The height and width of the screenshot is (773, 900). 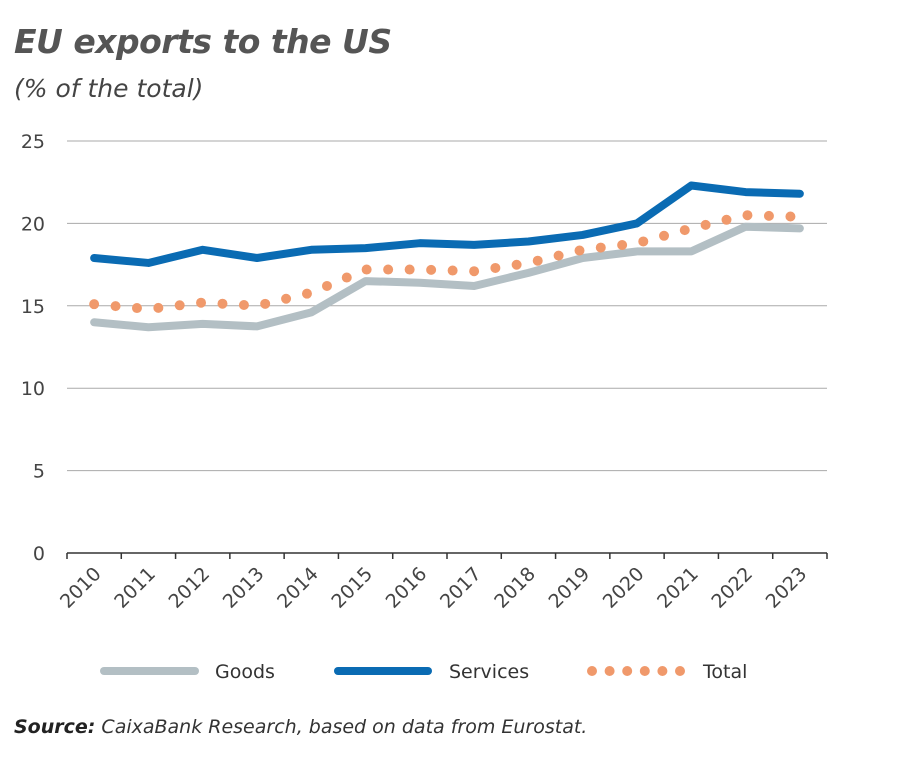 I want to click on x-tick-label: 2019, so click(x=569, y=588).